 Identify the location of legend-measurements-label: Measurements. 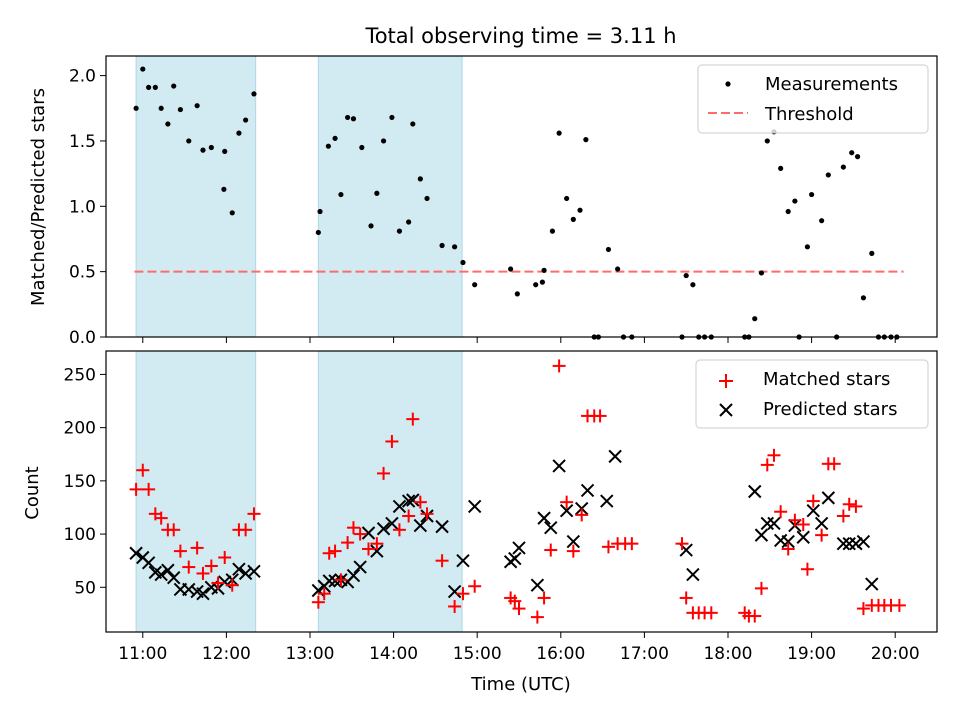
(831, 84).